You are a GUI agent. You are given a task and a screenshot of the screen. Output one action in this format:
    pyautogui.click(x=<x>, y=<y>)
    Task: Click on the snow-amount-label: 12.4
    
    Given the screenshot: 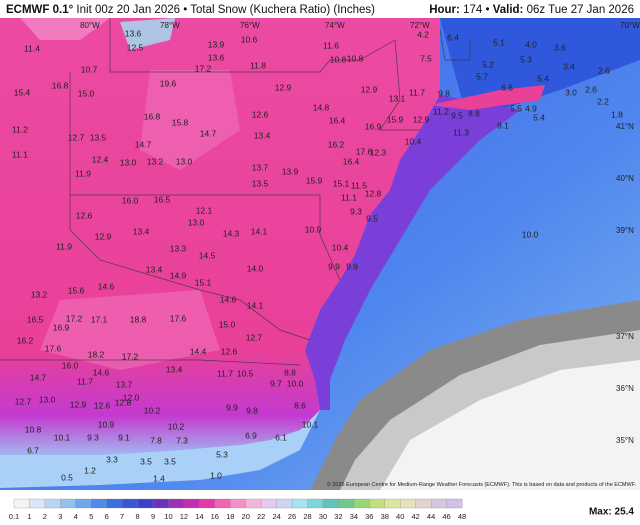 What is the action you would take?
    pyautogui.click(x=100, y=159)
    